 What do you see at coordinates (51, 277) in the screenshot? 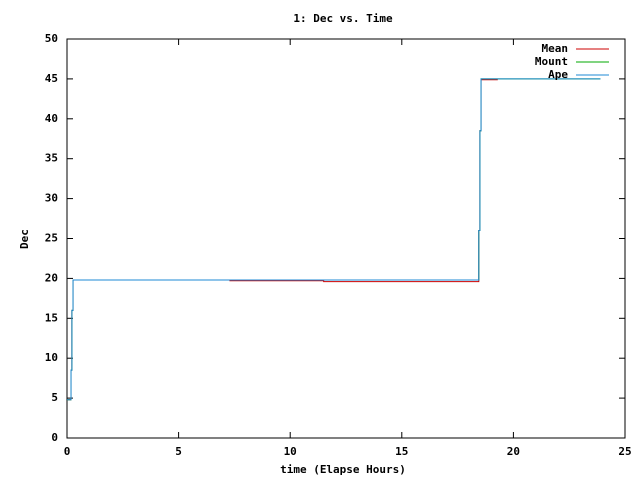
I see `y-tick-label: 20` at bounding box center [51, 277].